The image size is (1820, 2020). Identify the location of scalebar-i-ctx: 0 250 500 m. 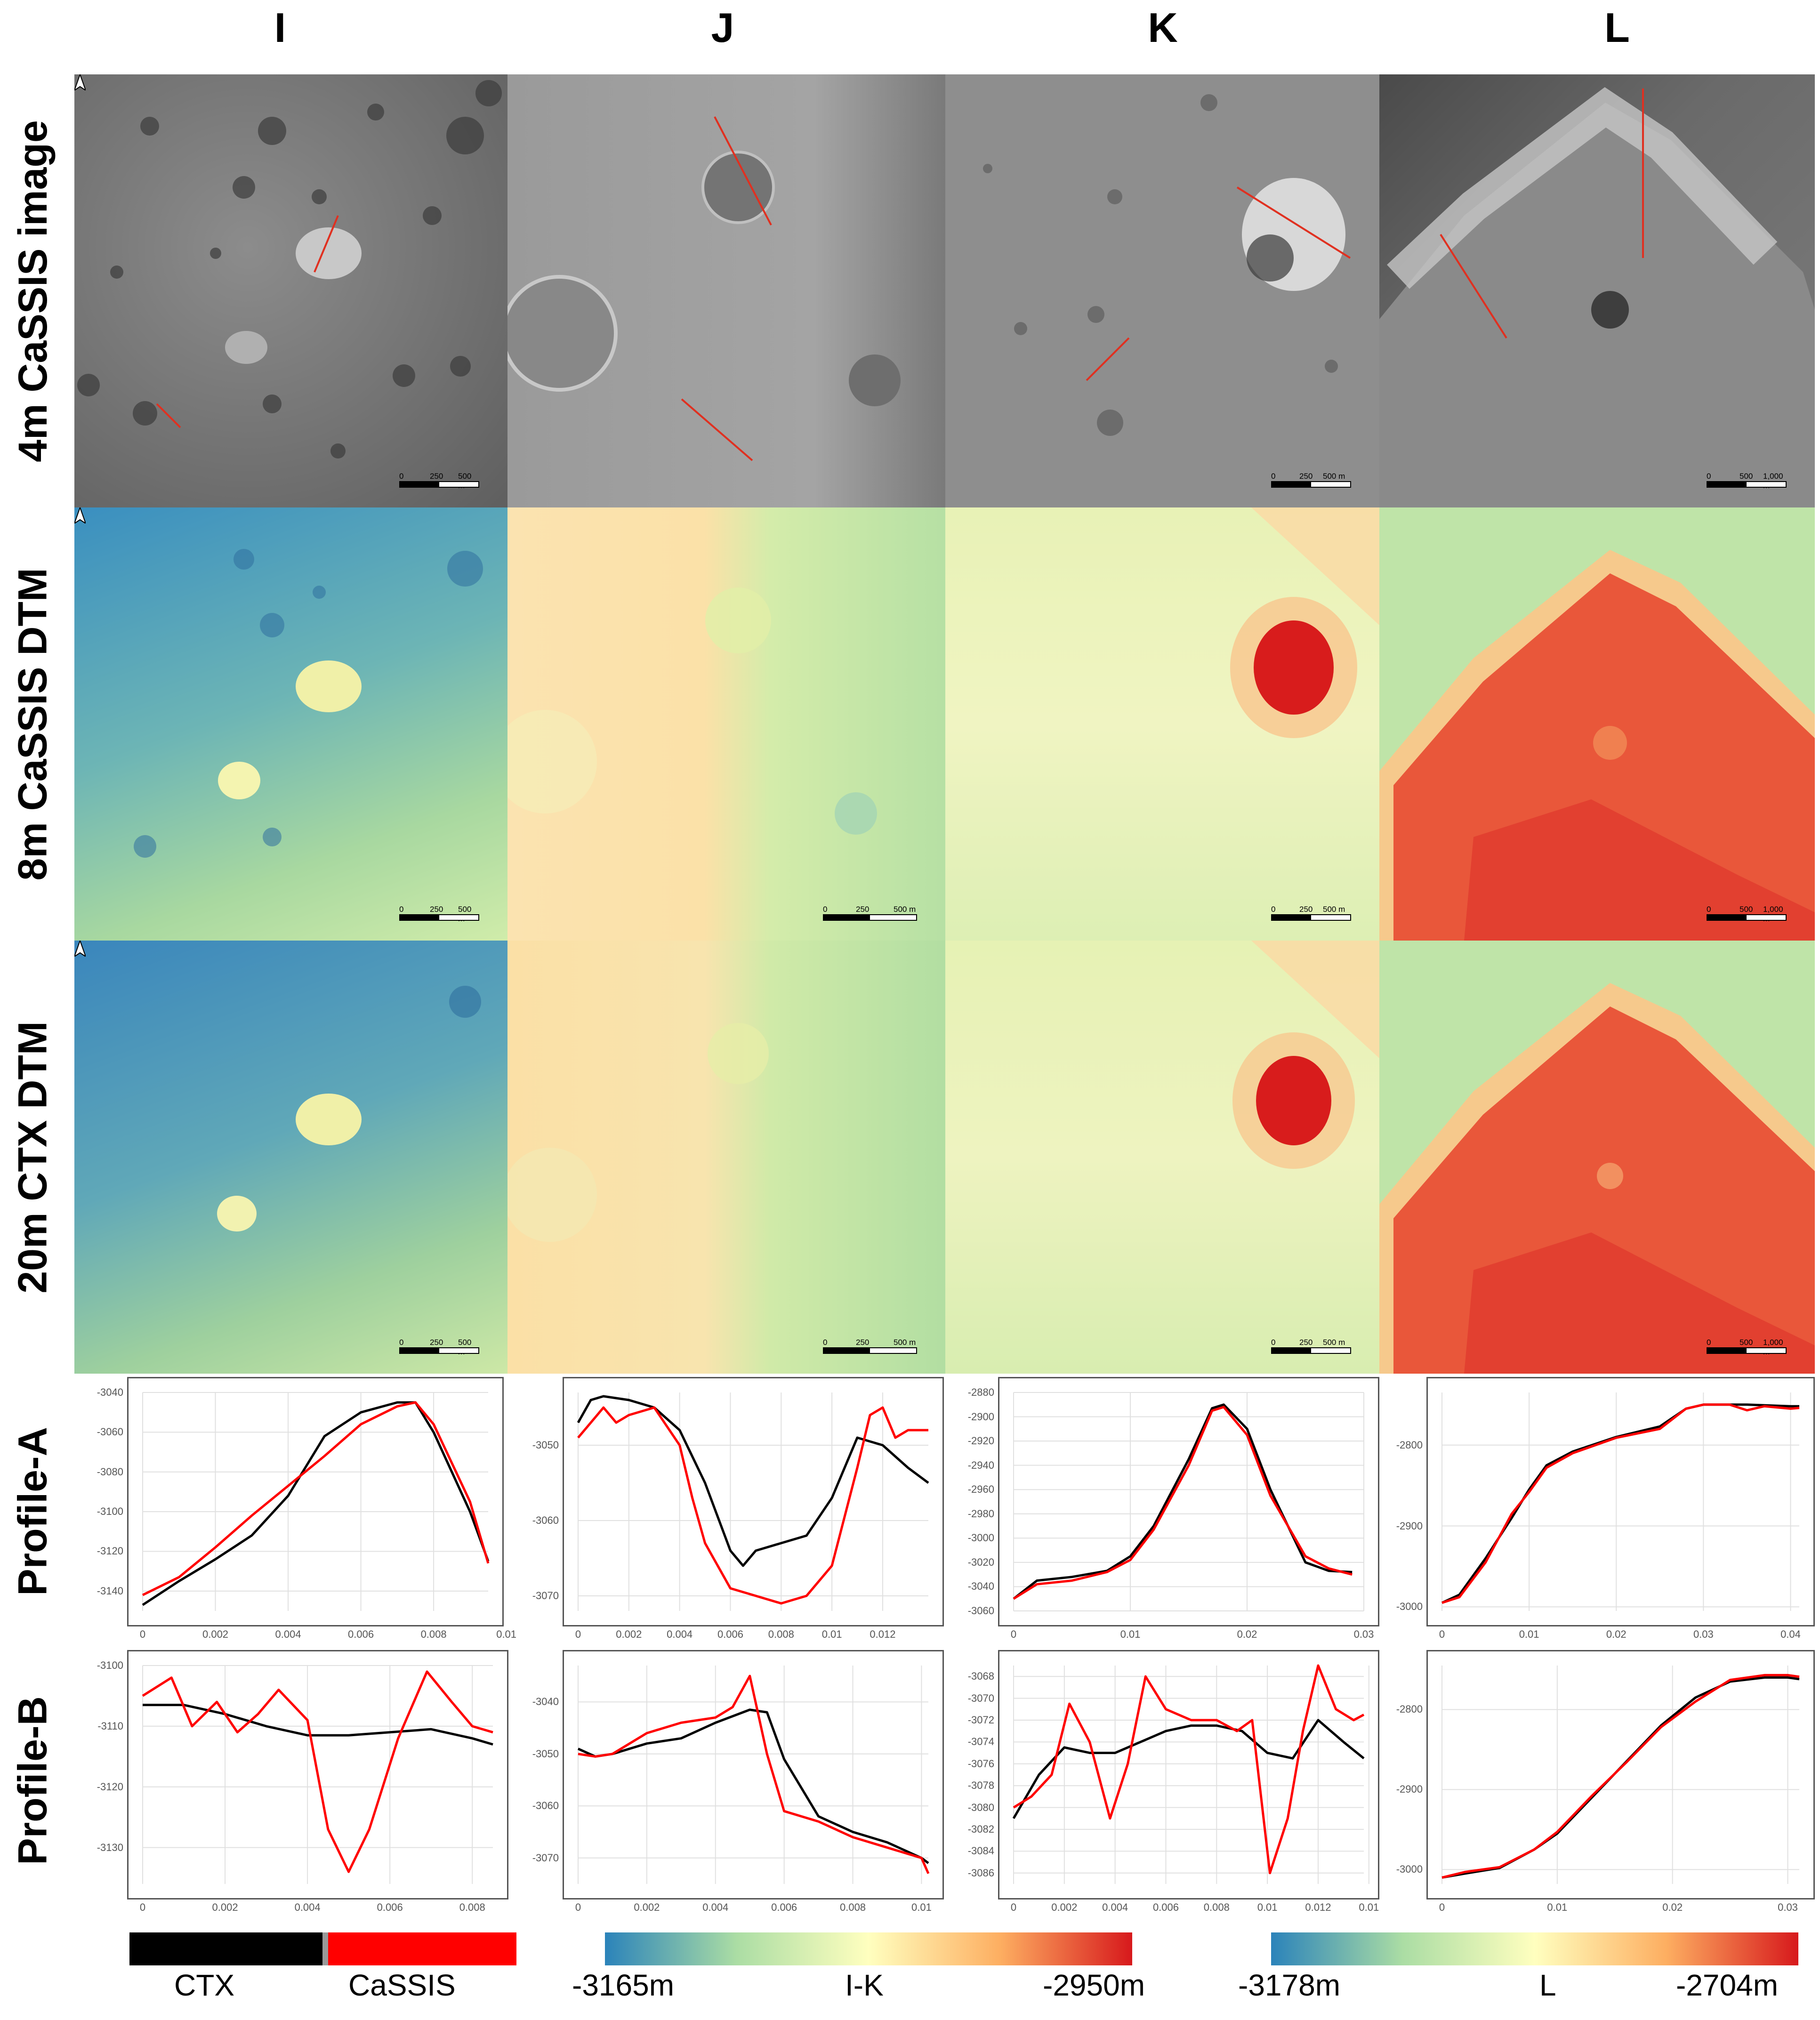
(439, 1347).